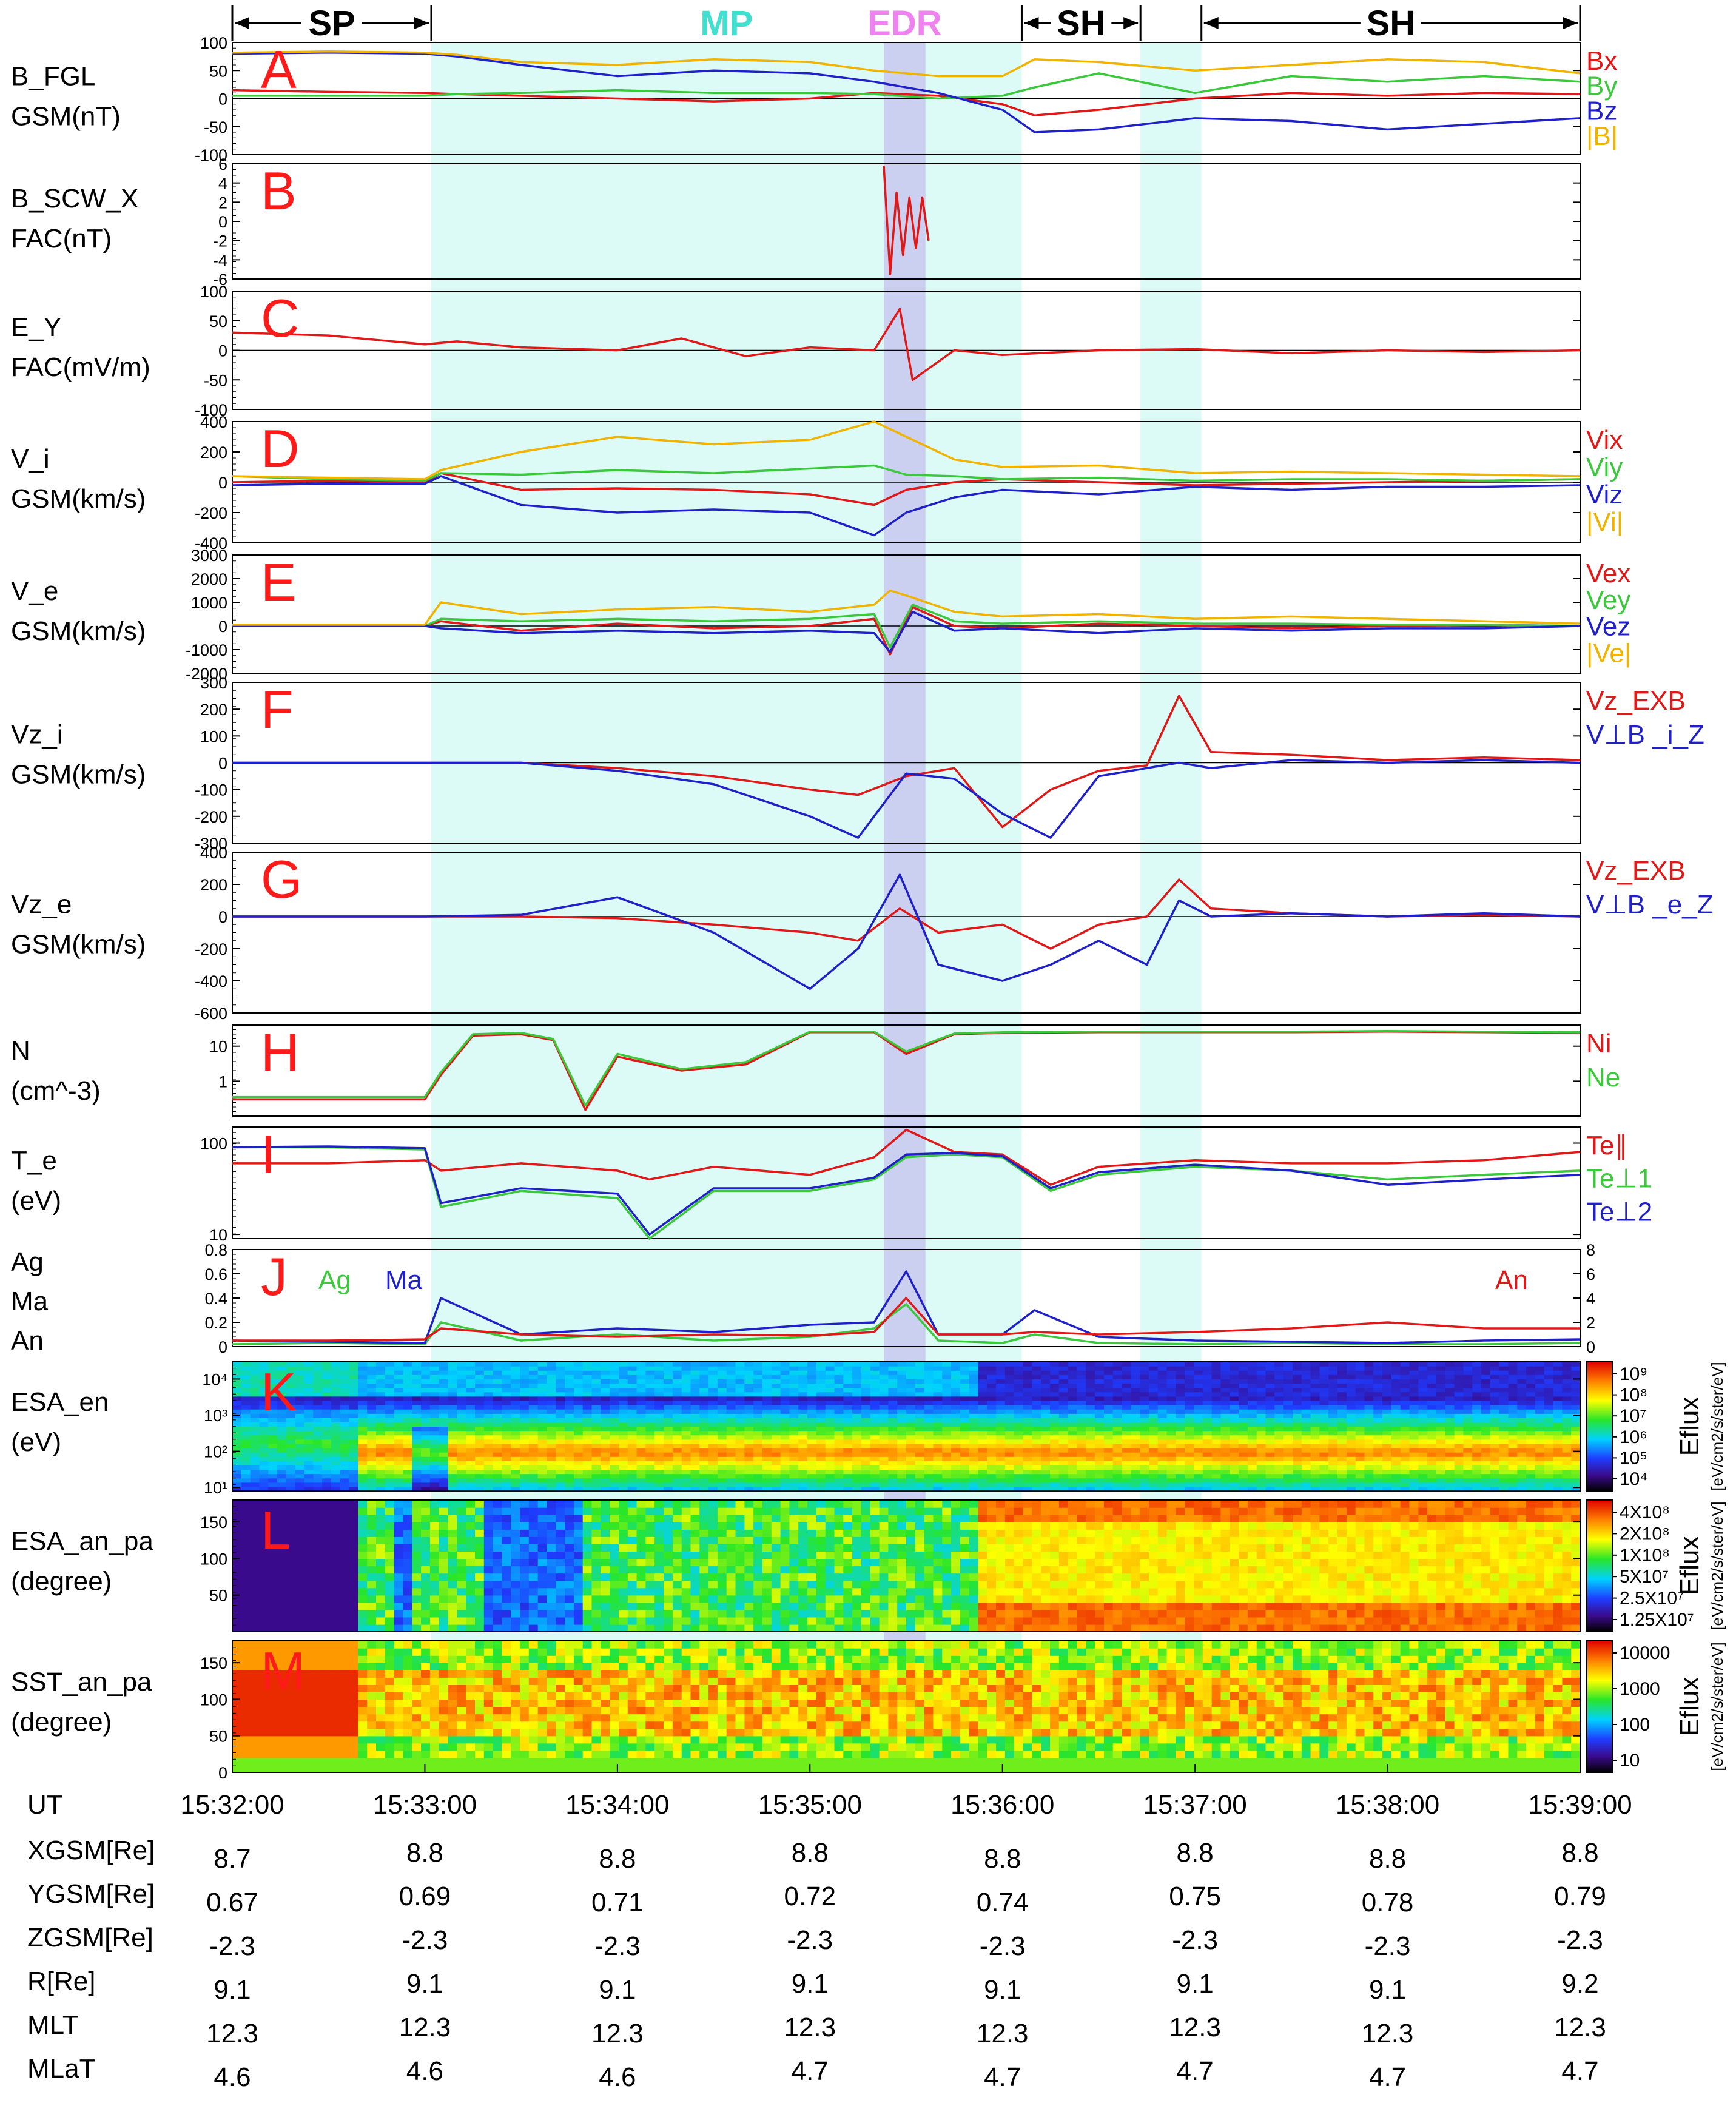 The height and width of the screenshot is (2123, 1736). I want to click on colorbar-tick-label: 10⁴, so click(1633, 1479).